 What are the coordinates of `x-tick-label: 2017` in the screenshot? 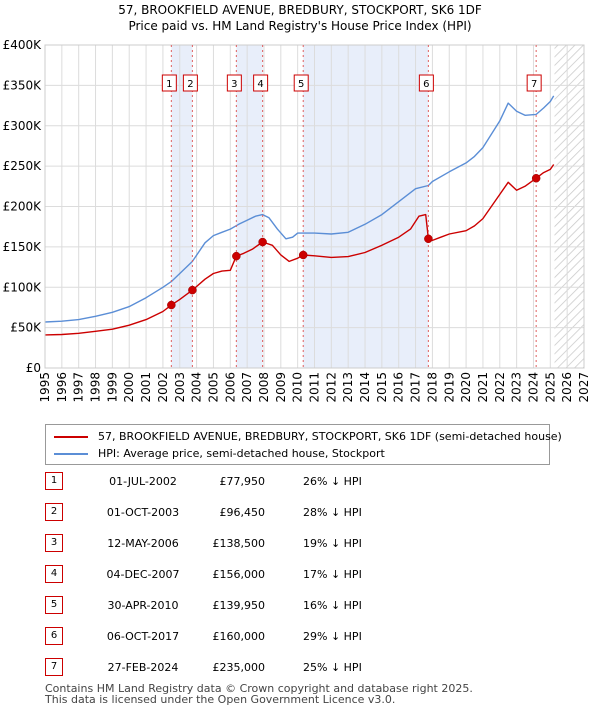 It's located at (416, 387).